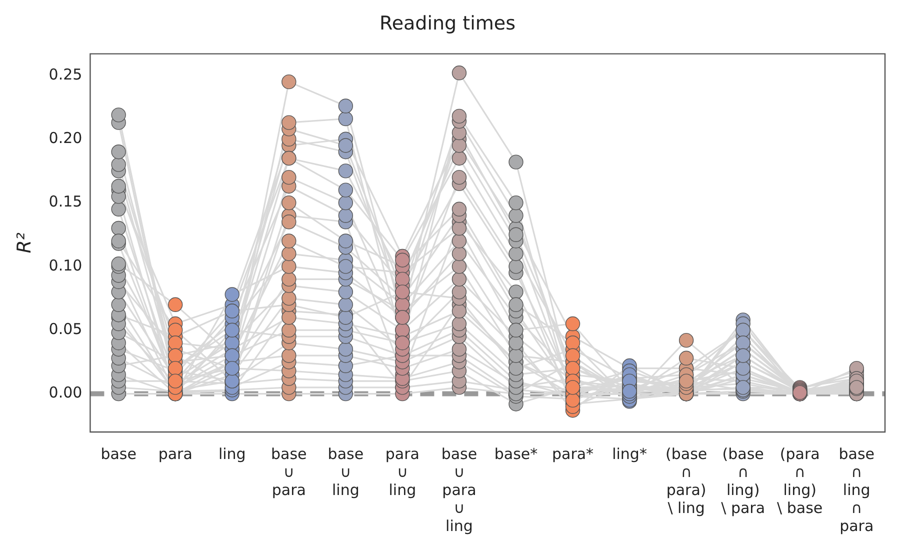 The width and height of the screenshot is (905, 555). I want to click on x-tick-label: (para ∩ ling) \ base, so click(800, 480).